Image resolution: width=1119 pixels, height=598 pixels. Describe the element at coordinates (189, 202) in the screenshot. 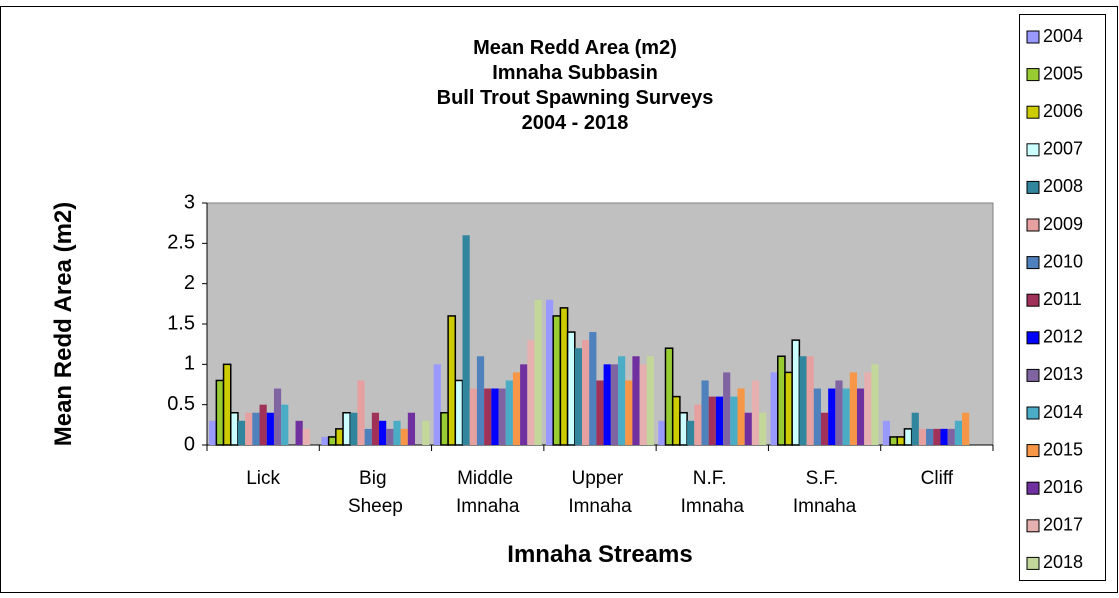

I see `y-tick-label: 3` at that location.